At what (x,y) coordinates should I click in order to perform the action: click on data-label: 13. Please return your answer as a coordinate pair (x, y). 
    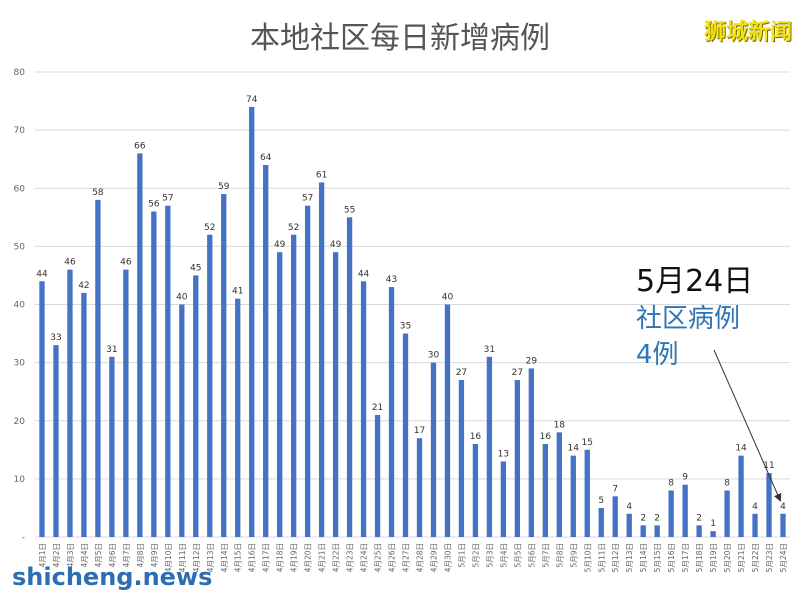
    Looking at the image, I should click on (503, 454).